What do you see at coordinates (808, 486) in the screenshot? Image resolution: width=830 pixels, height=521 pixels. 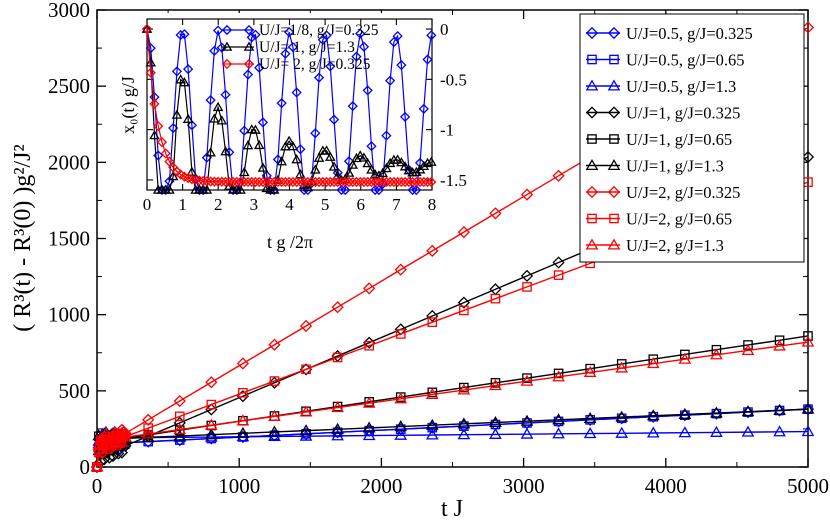 I see `x-tick-label: 5000` at bounding box center [808, 486].